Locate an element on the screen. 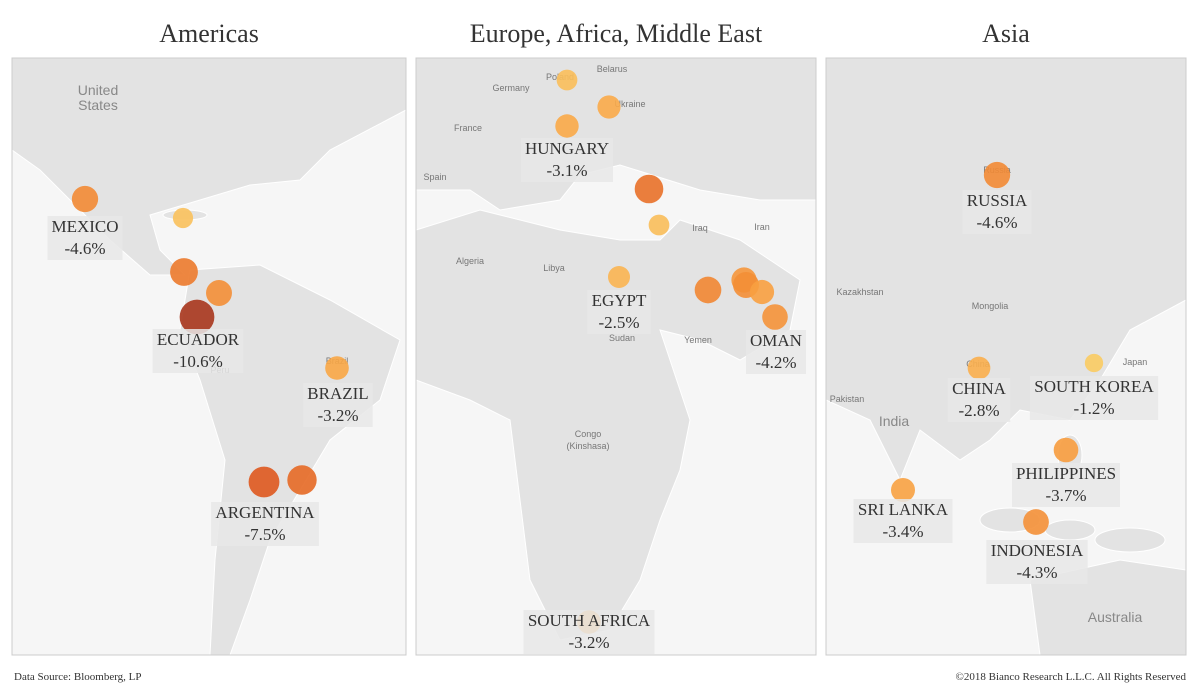 The image size is (1200, 700). geo-label: Libya is located at coordinates (554, 268).